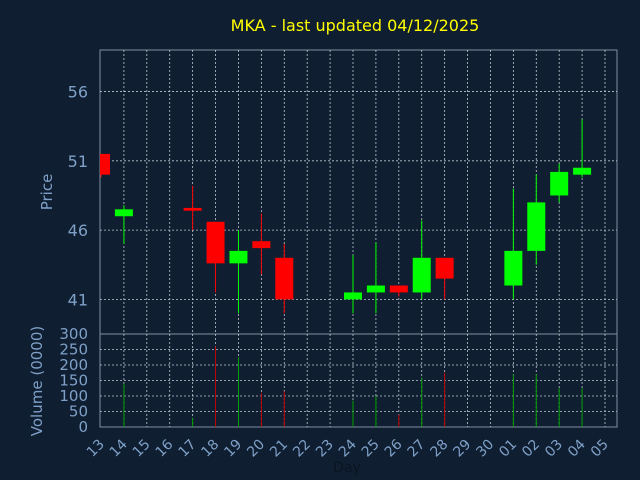  I want to click on x-tick-label: 03, so click(554, 449).